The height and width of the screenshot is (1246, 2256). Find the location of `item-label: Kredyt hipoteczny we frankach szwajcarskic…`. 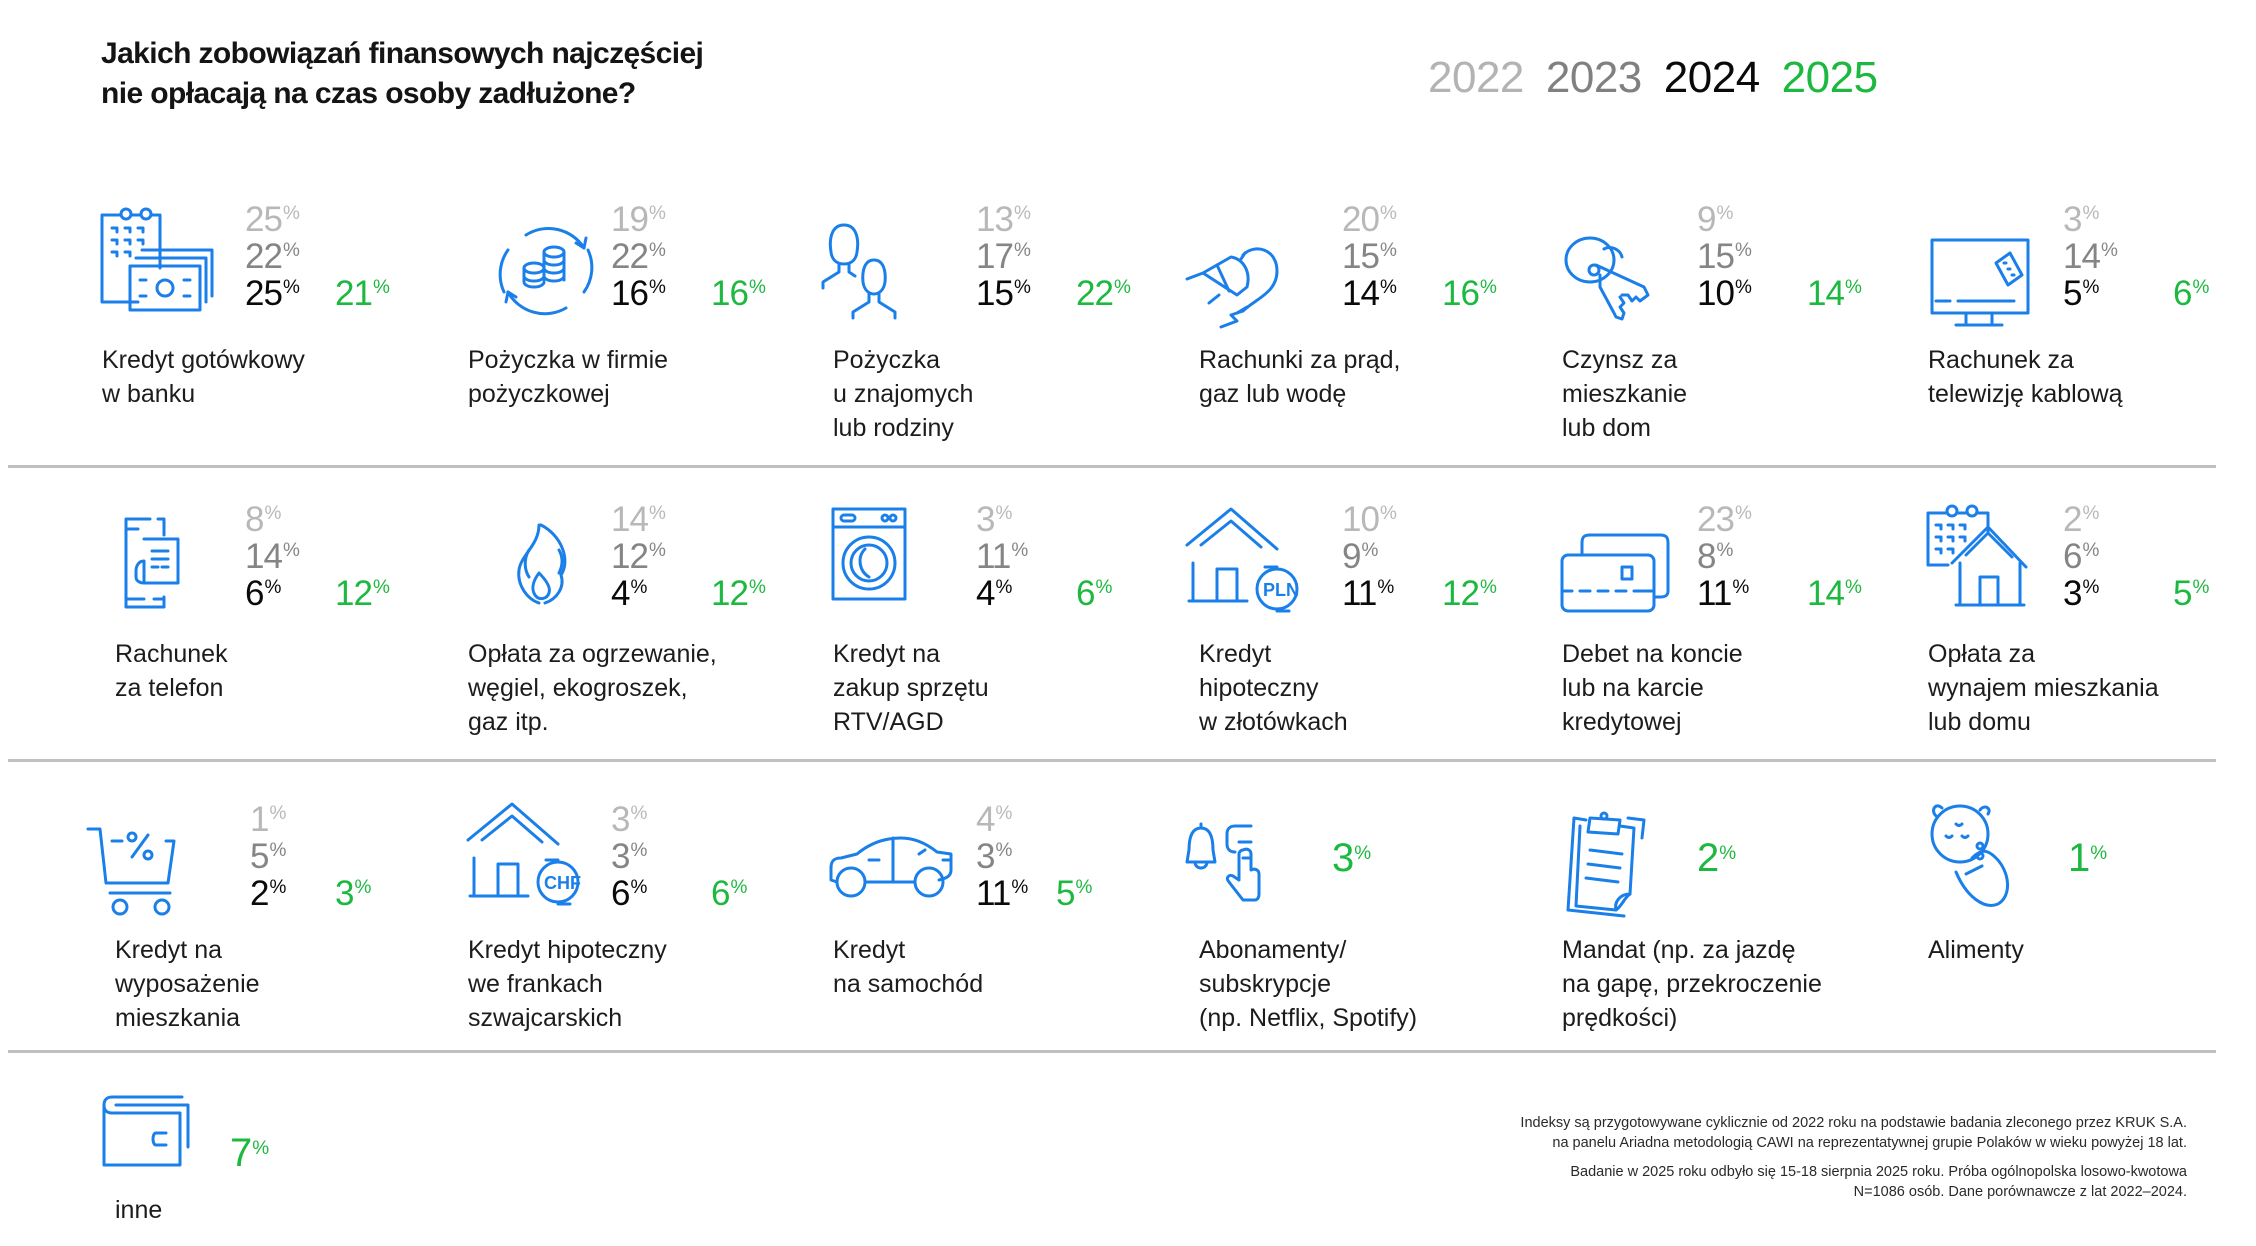

item-label: Kredyt hipoteczny we frankach szwajcarskic… is located at coordinates (567, 984).